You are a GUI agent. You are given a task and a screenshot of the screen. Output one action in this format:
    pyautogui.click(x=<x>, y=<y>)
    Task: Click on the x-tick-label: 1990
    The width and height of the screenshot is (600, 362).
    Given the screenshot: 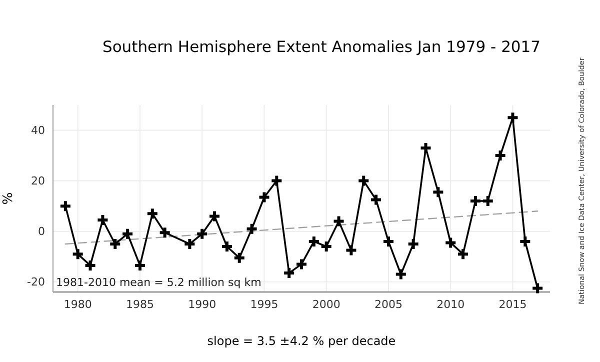 What is the action you would take?
    pyautogui.click(x=202, y=304)
    